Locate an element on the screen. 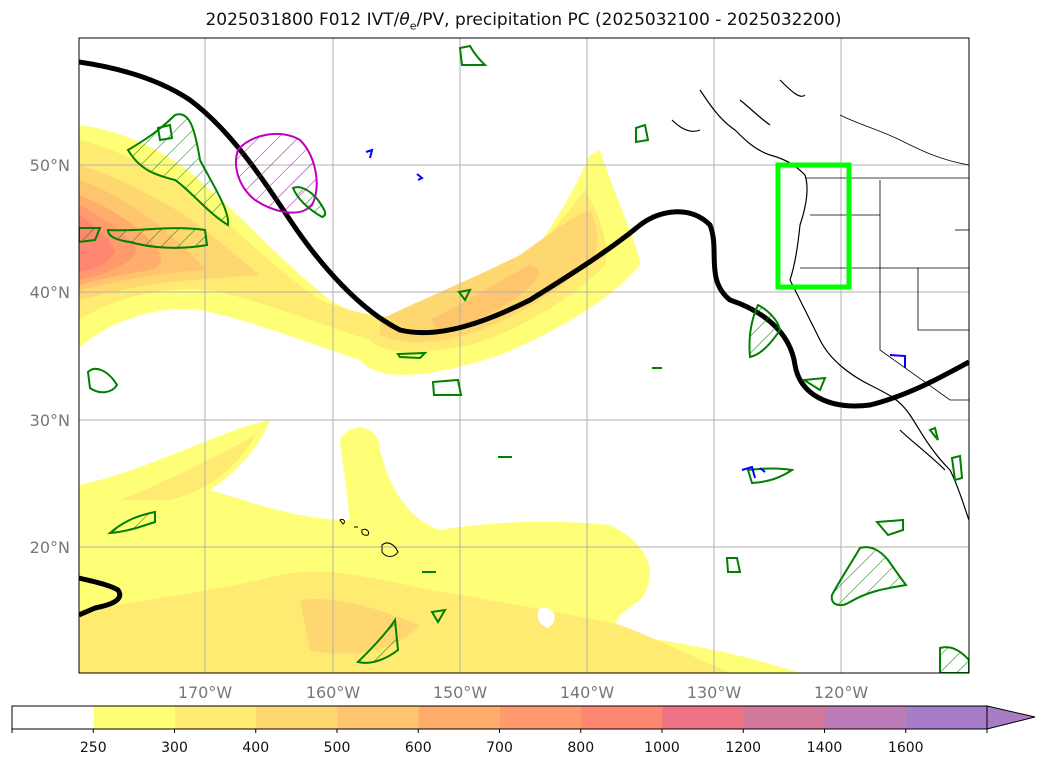  lat-label-30: 30°N is located at coordinates (50, 420).